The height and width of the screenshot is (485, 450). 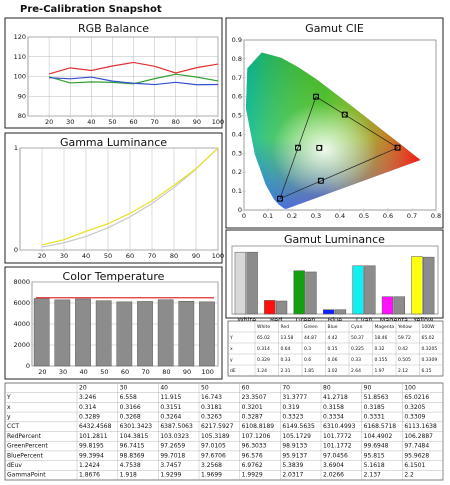 What do you see at coordinates (91, 455) in the screenshot?
I see `cell: 99.3994` at bounding box center [91, 455].